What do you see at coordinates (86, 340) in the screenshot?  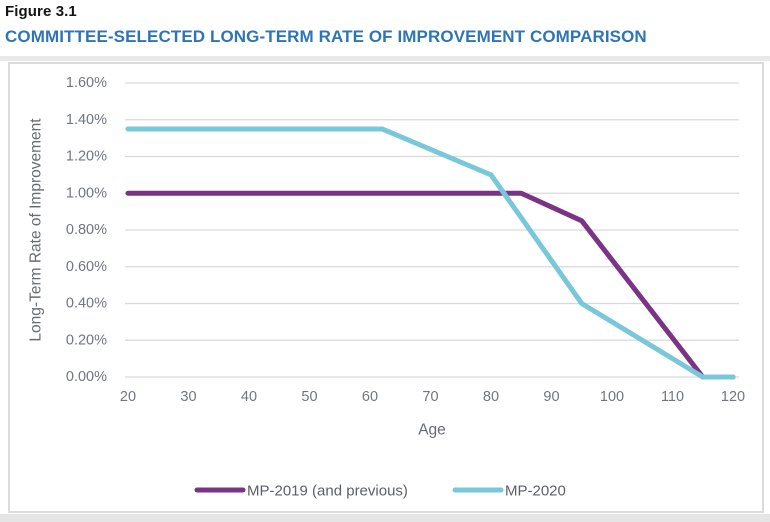 I see `y-tick-label: 0.20%` at bounding box center [86, 340].